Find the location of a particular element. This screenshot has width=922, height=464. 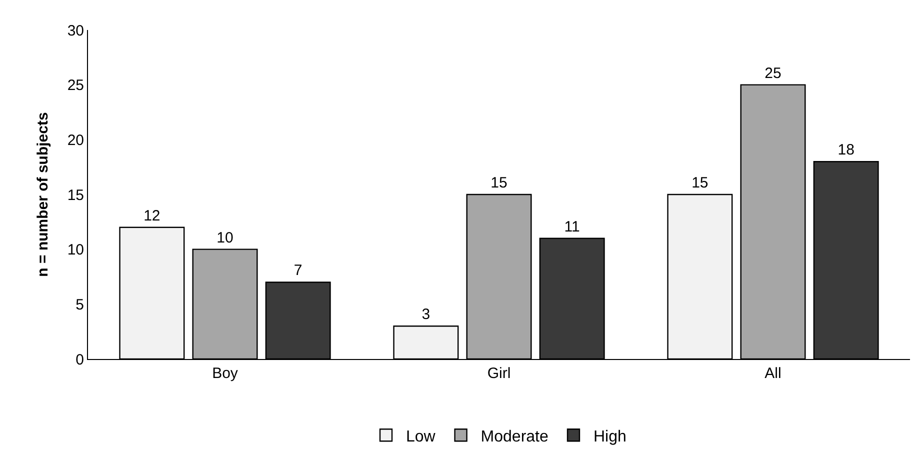

legend-label: Low is located at coordinates (421, 437).